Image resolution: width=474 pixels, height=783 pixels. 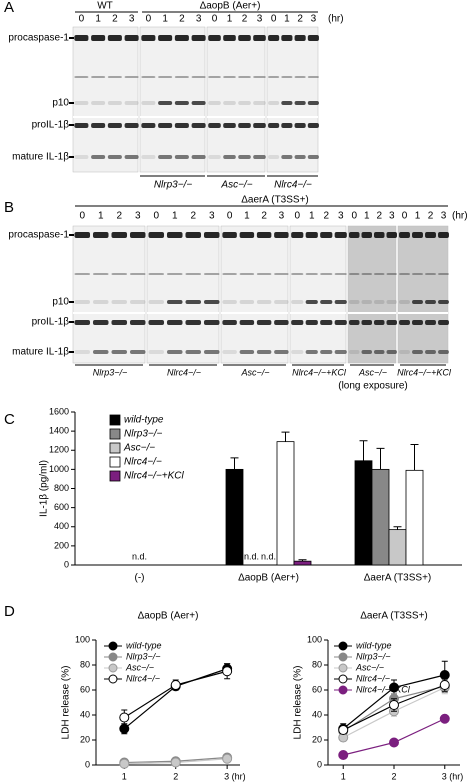 What do you see at coordinates (394, 616) in the screenshot?
I see `chart-title: ΔaerA (T3SS+)` at bounding box center [394, 616].